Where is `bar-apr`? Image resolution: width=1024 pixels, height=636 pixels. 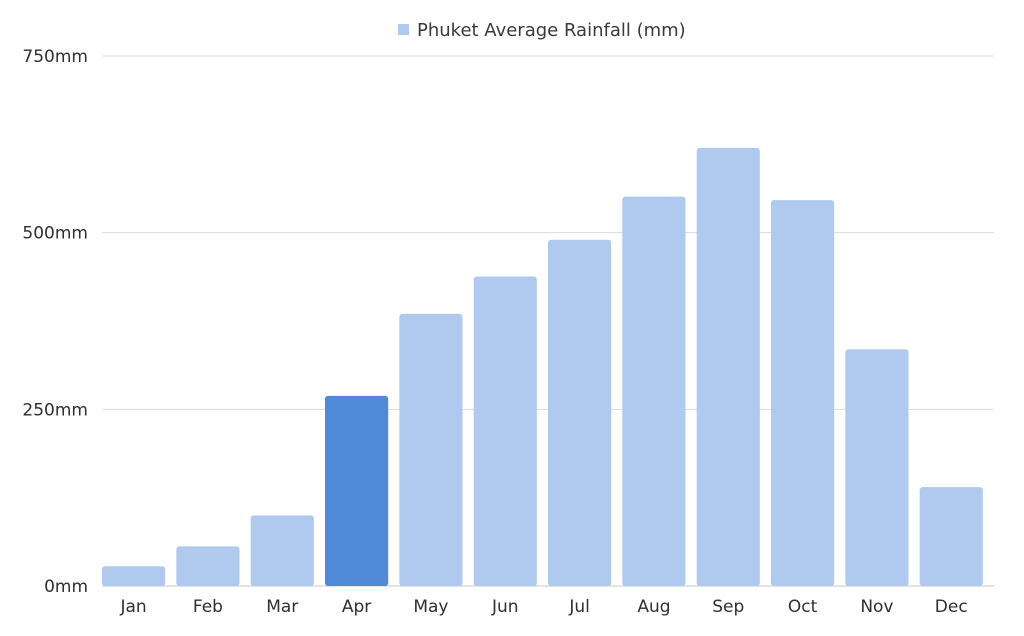
bar-apr is located at coordinates (357, 490).